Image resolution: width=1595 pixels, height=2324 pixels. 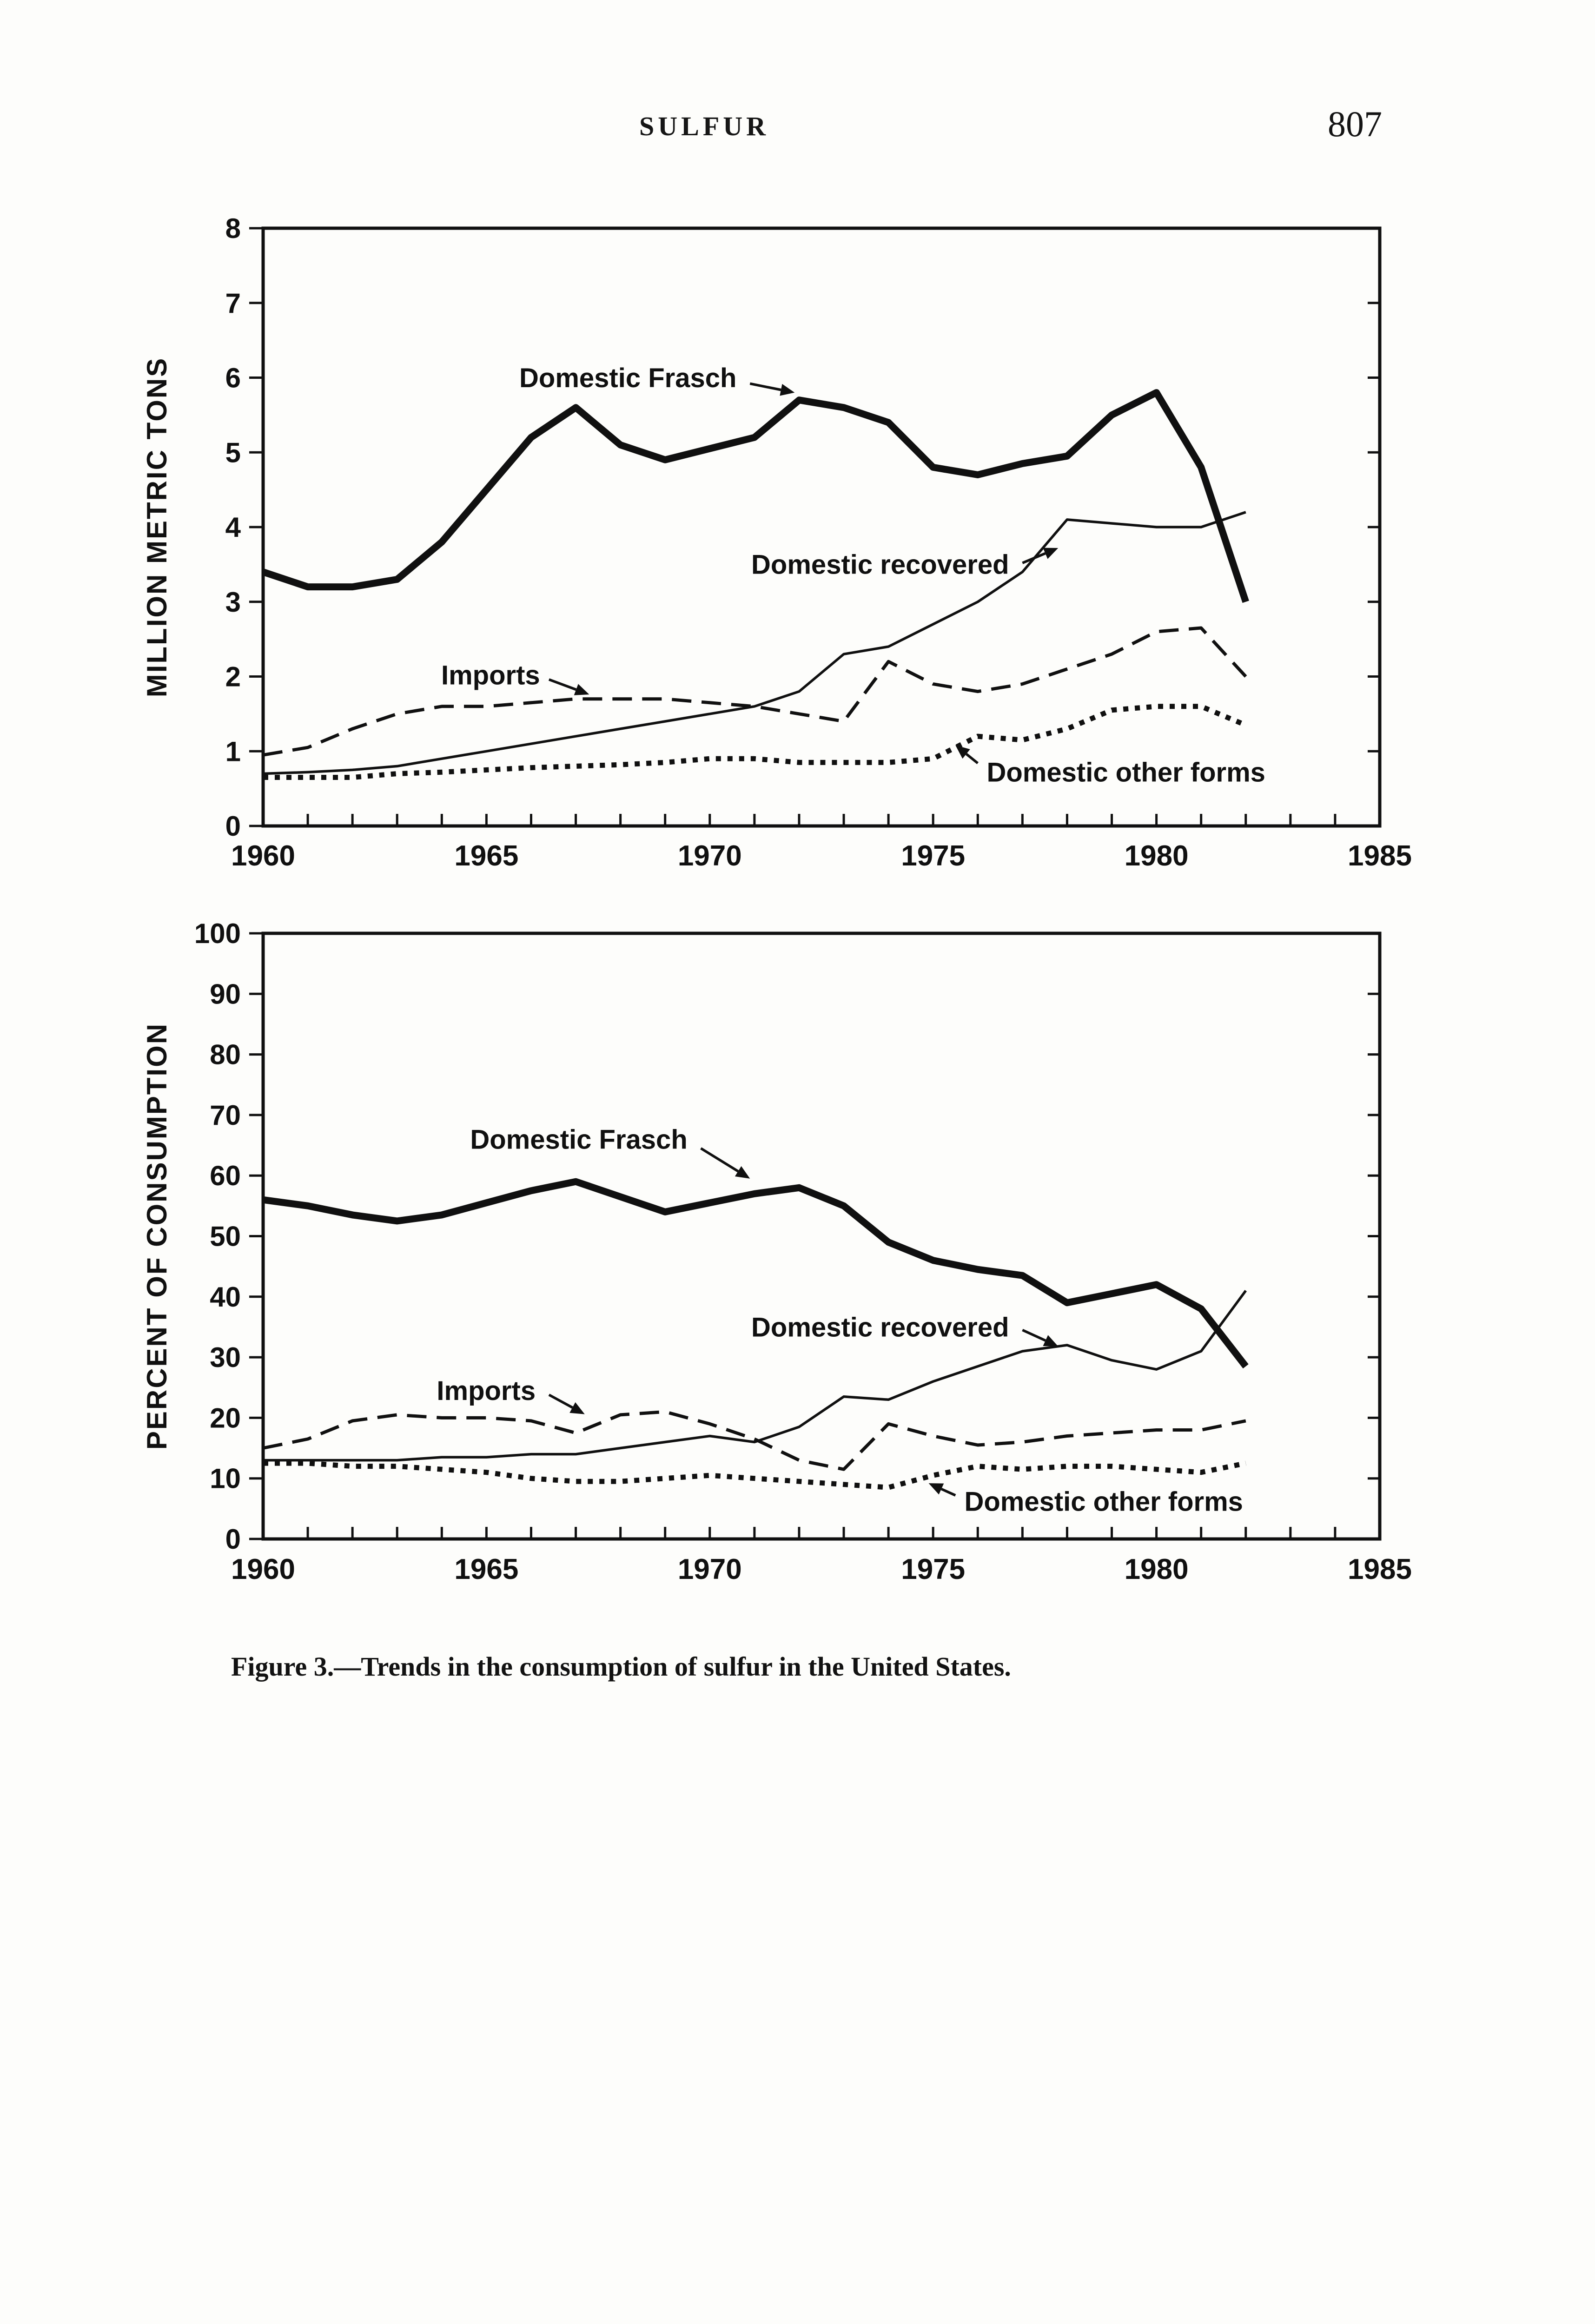 I want to click on page-number: 807, so click(x=1355, y=124).